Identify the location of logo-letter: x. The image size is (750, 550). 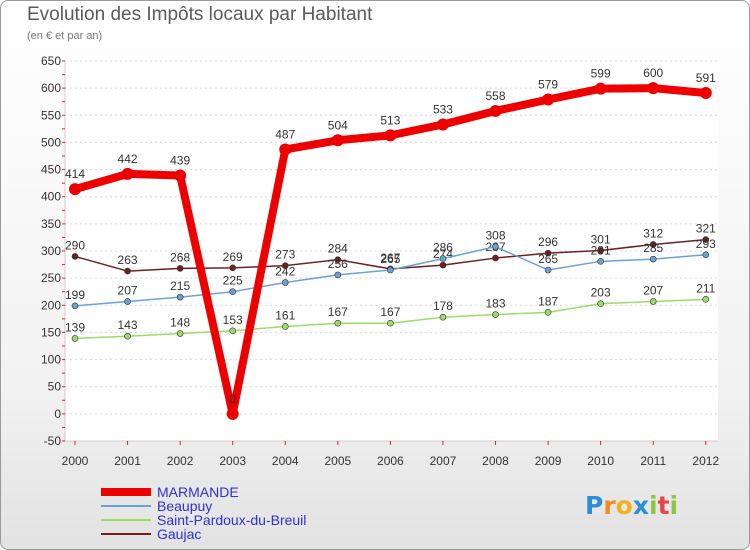
(640, 505).